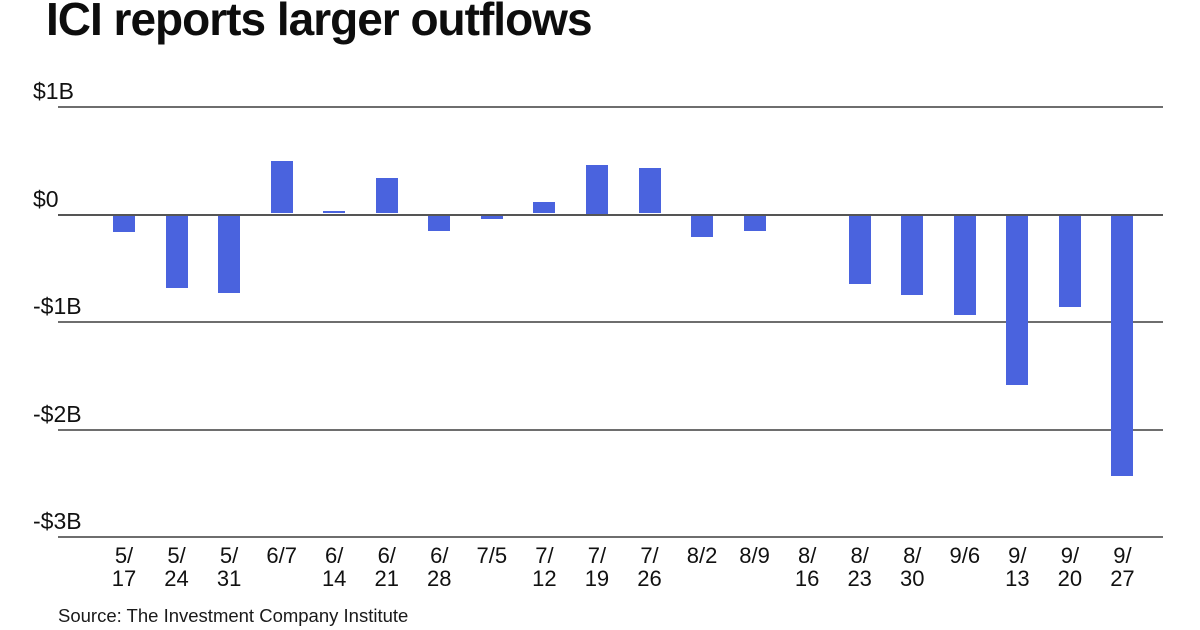 Image resolution: width=1200 pixels, height=630 pixels. Describe the element at coordinates (1070, 567) in the screenshot. I see `x-tick-label: 9/ 20` at that location.